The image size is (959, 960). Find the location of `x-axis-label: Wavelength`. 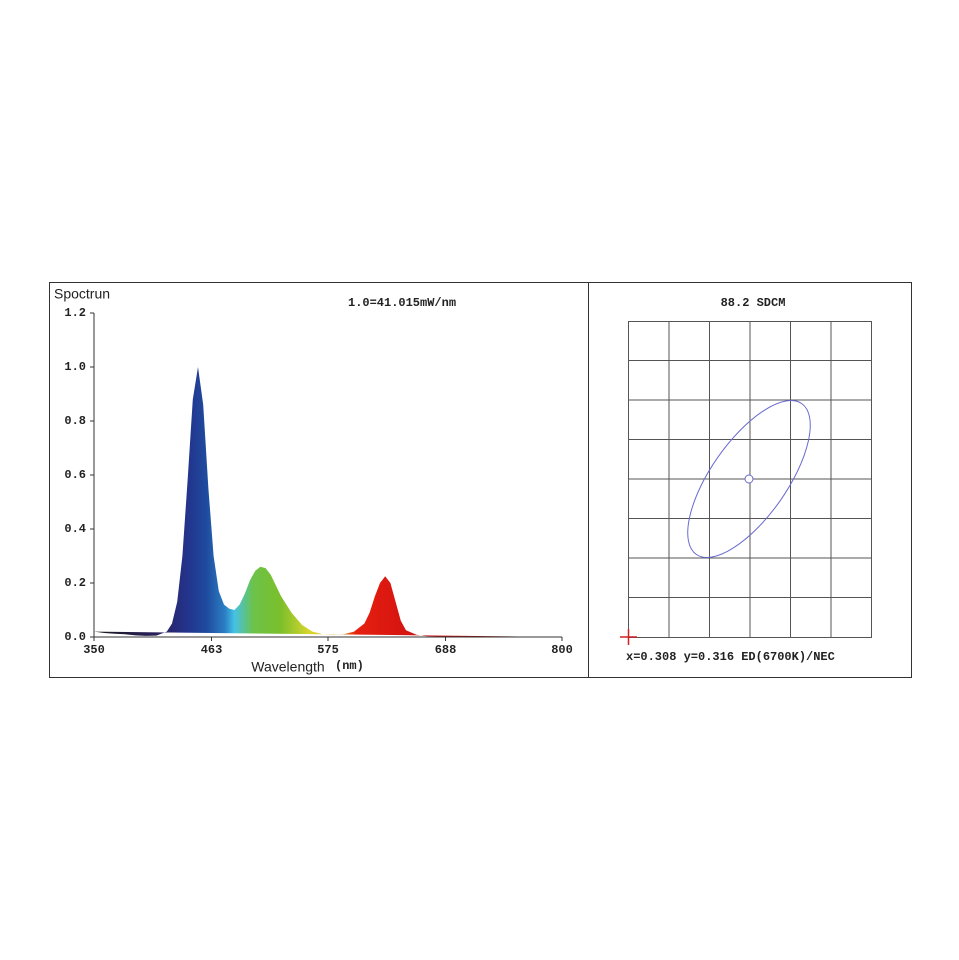

x-axis-label: Wavelength is located at coordinates (287, 667).